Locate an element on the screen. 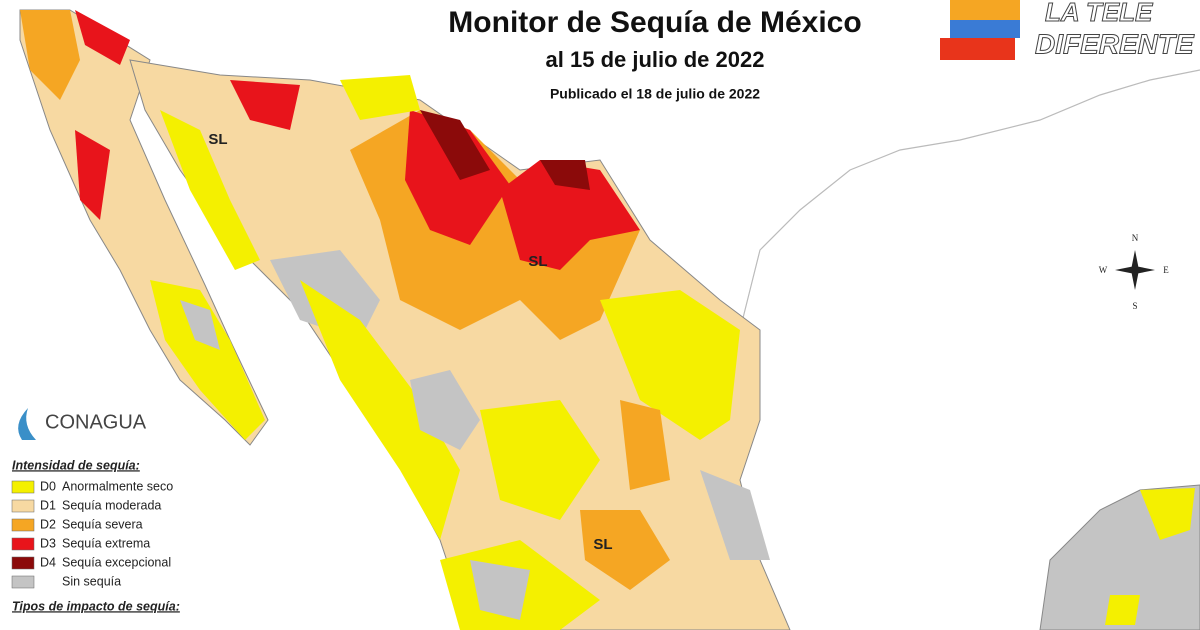 Image resolution: width=1200 pixels, height=630 pixels. org-name: CONAGUA is located at coordinates (96, 422).